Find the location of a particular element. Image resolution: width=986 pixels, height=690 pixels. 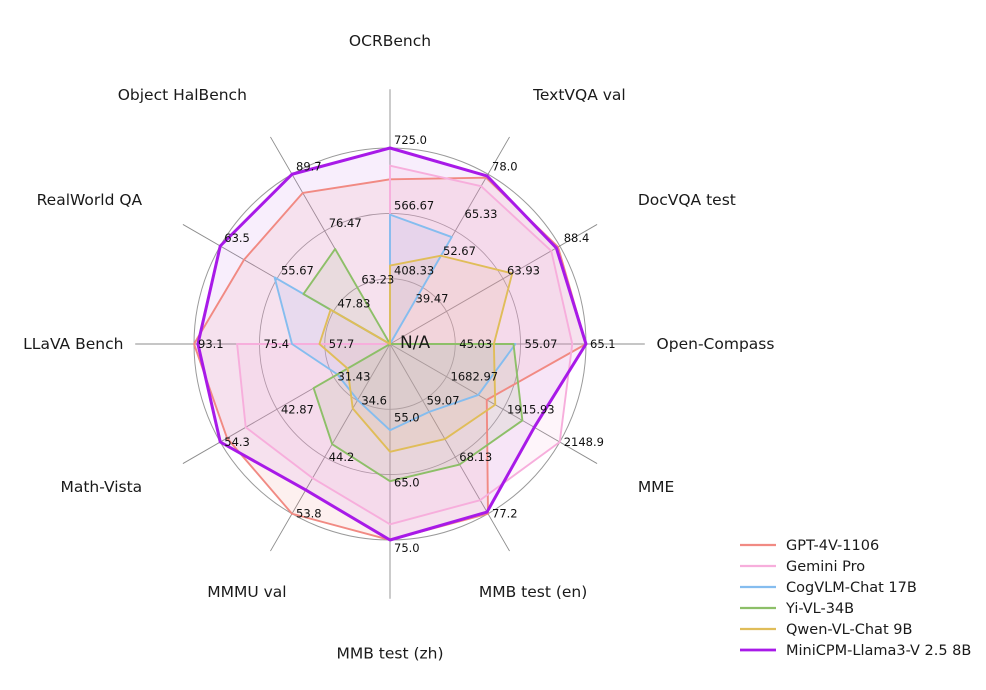

legend-label-1: Gemini Pro is located at coordinates (825, 567).